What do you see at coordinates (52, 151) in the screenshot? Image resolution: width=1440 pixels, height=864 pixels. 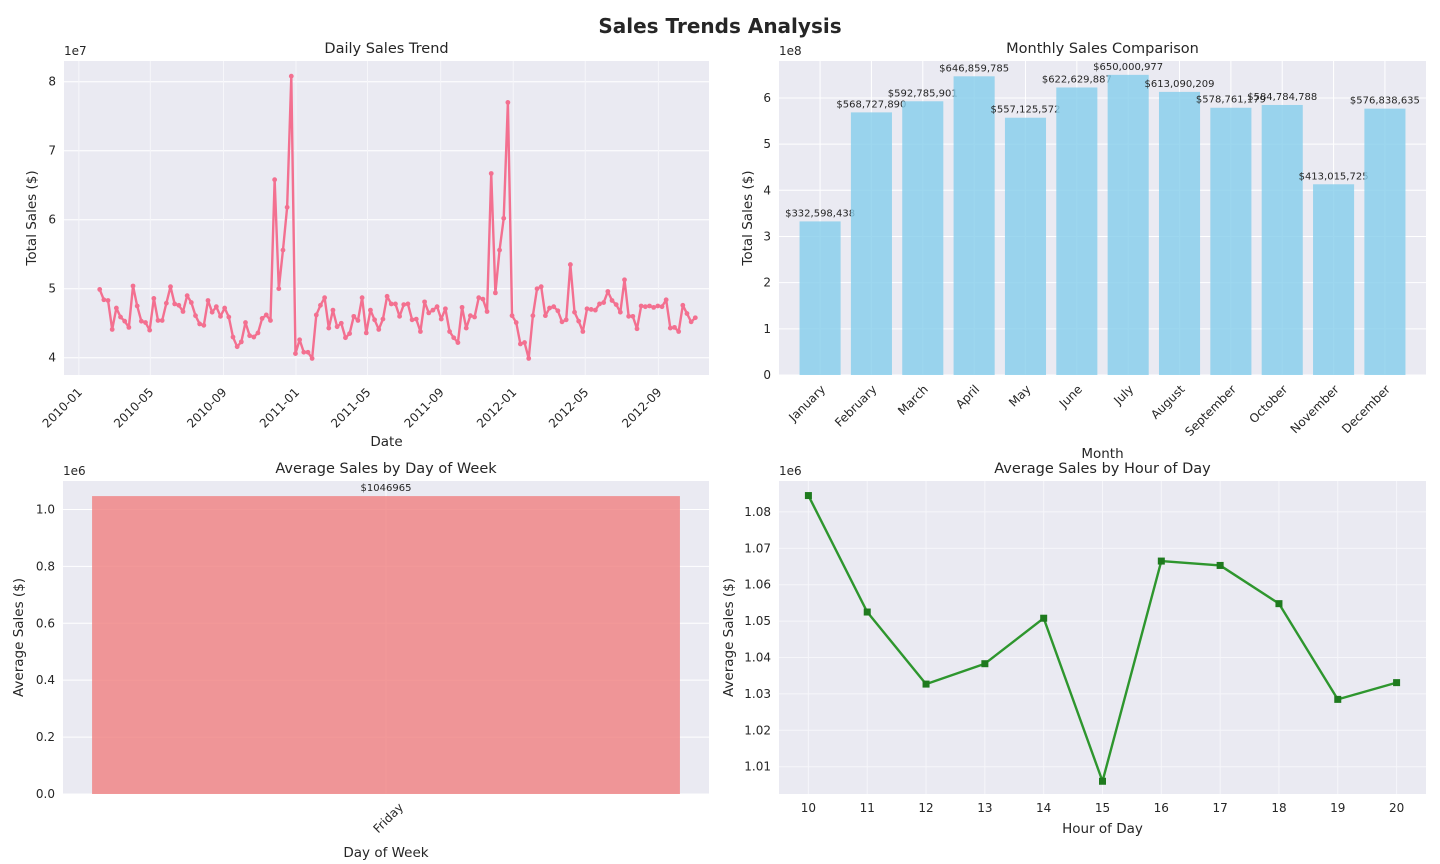 I see `y-tick-label: 7` at bounding box center [52, 151].